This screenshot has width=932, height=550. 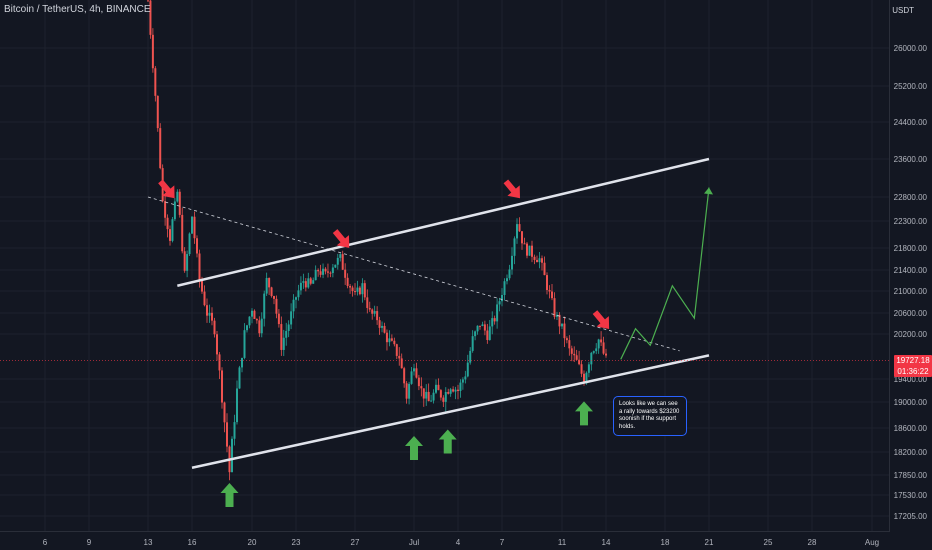 What do you see at coordinates (911, 197) in the screenshot?
I see `price-tick-label: 22800.00` at bounding box center [911, 197].